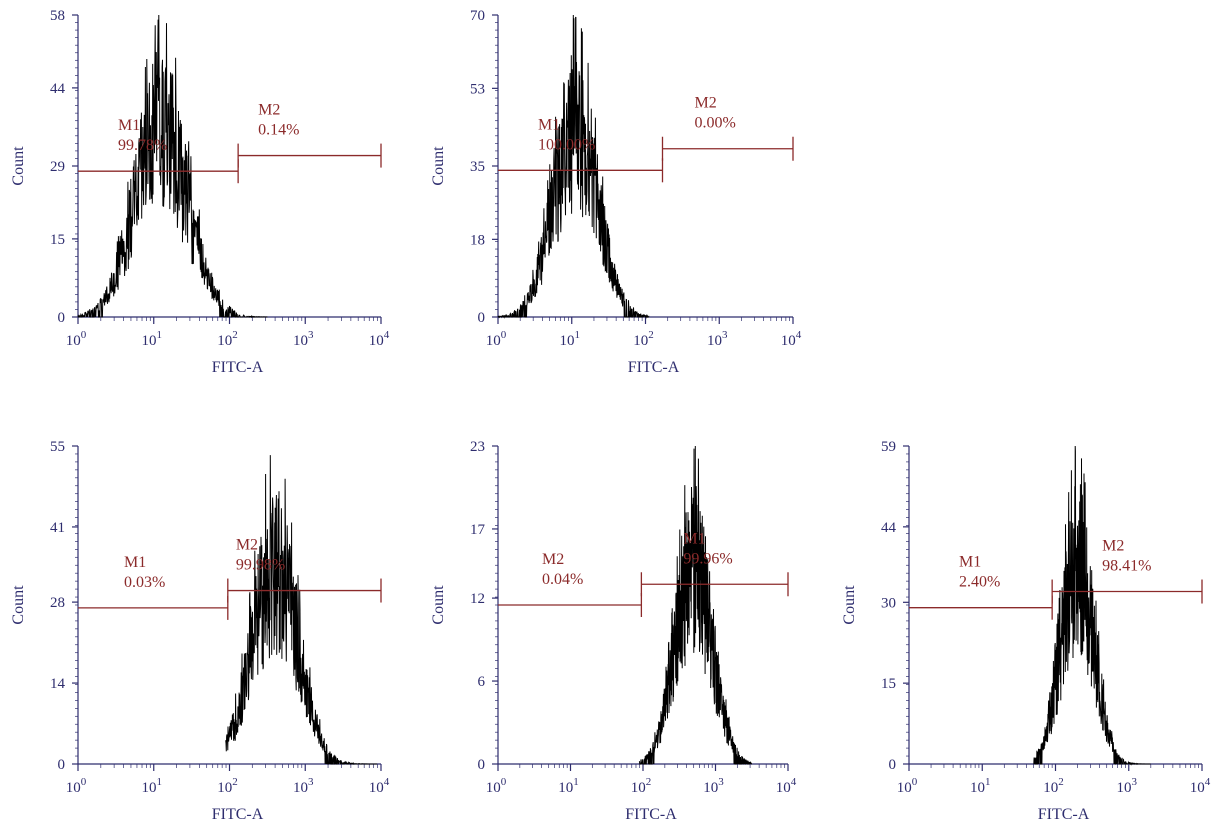 This screenshot has height=833, width=1222. Describe the element at coordinates (58, 684) in the screenshot. I see `y-tick-label: 14` at that location.